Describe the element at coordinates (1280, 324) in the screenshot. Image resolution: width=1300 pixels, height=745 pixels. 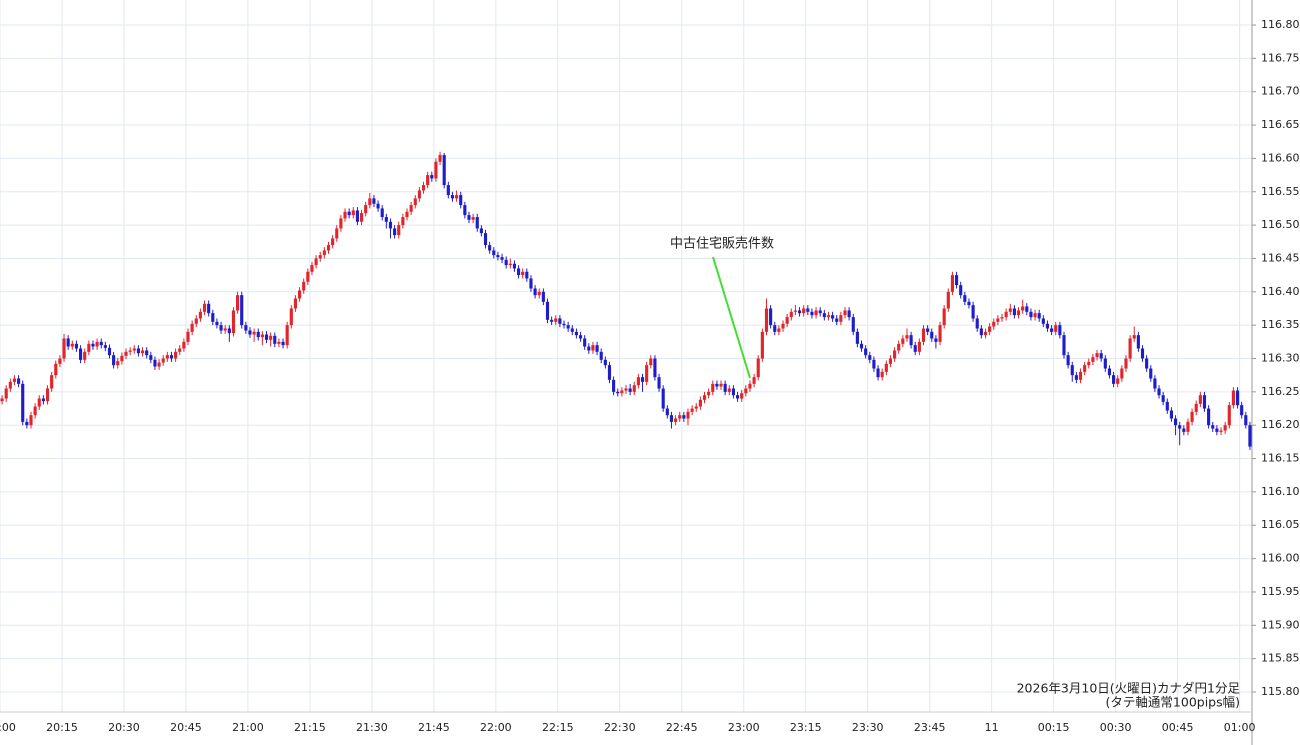
I see `y-tick-label: 116.350` at that location.